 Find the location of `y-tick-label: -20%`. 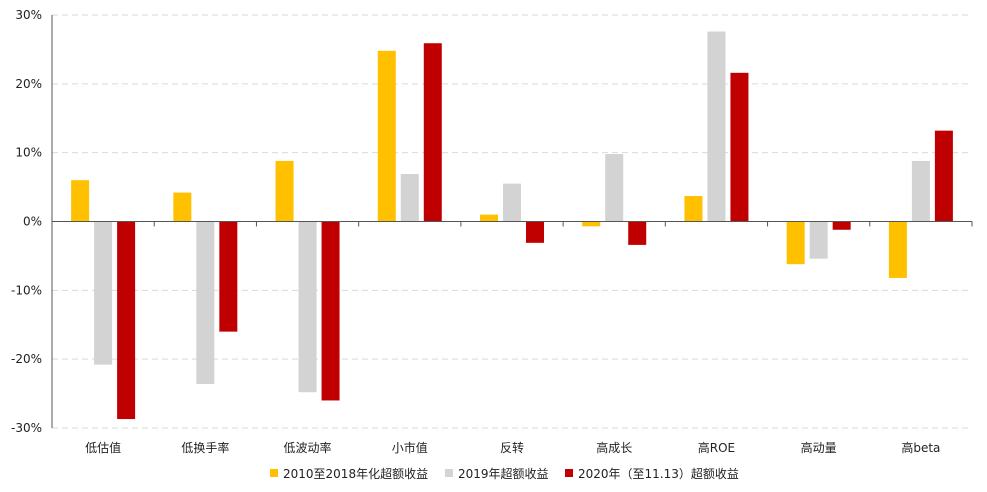

y-tick-label: -20% is located at coordinates (26, 359).